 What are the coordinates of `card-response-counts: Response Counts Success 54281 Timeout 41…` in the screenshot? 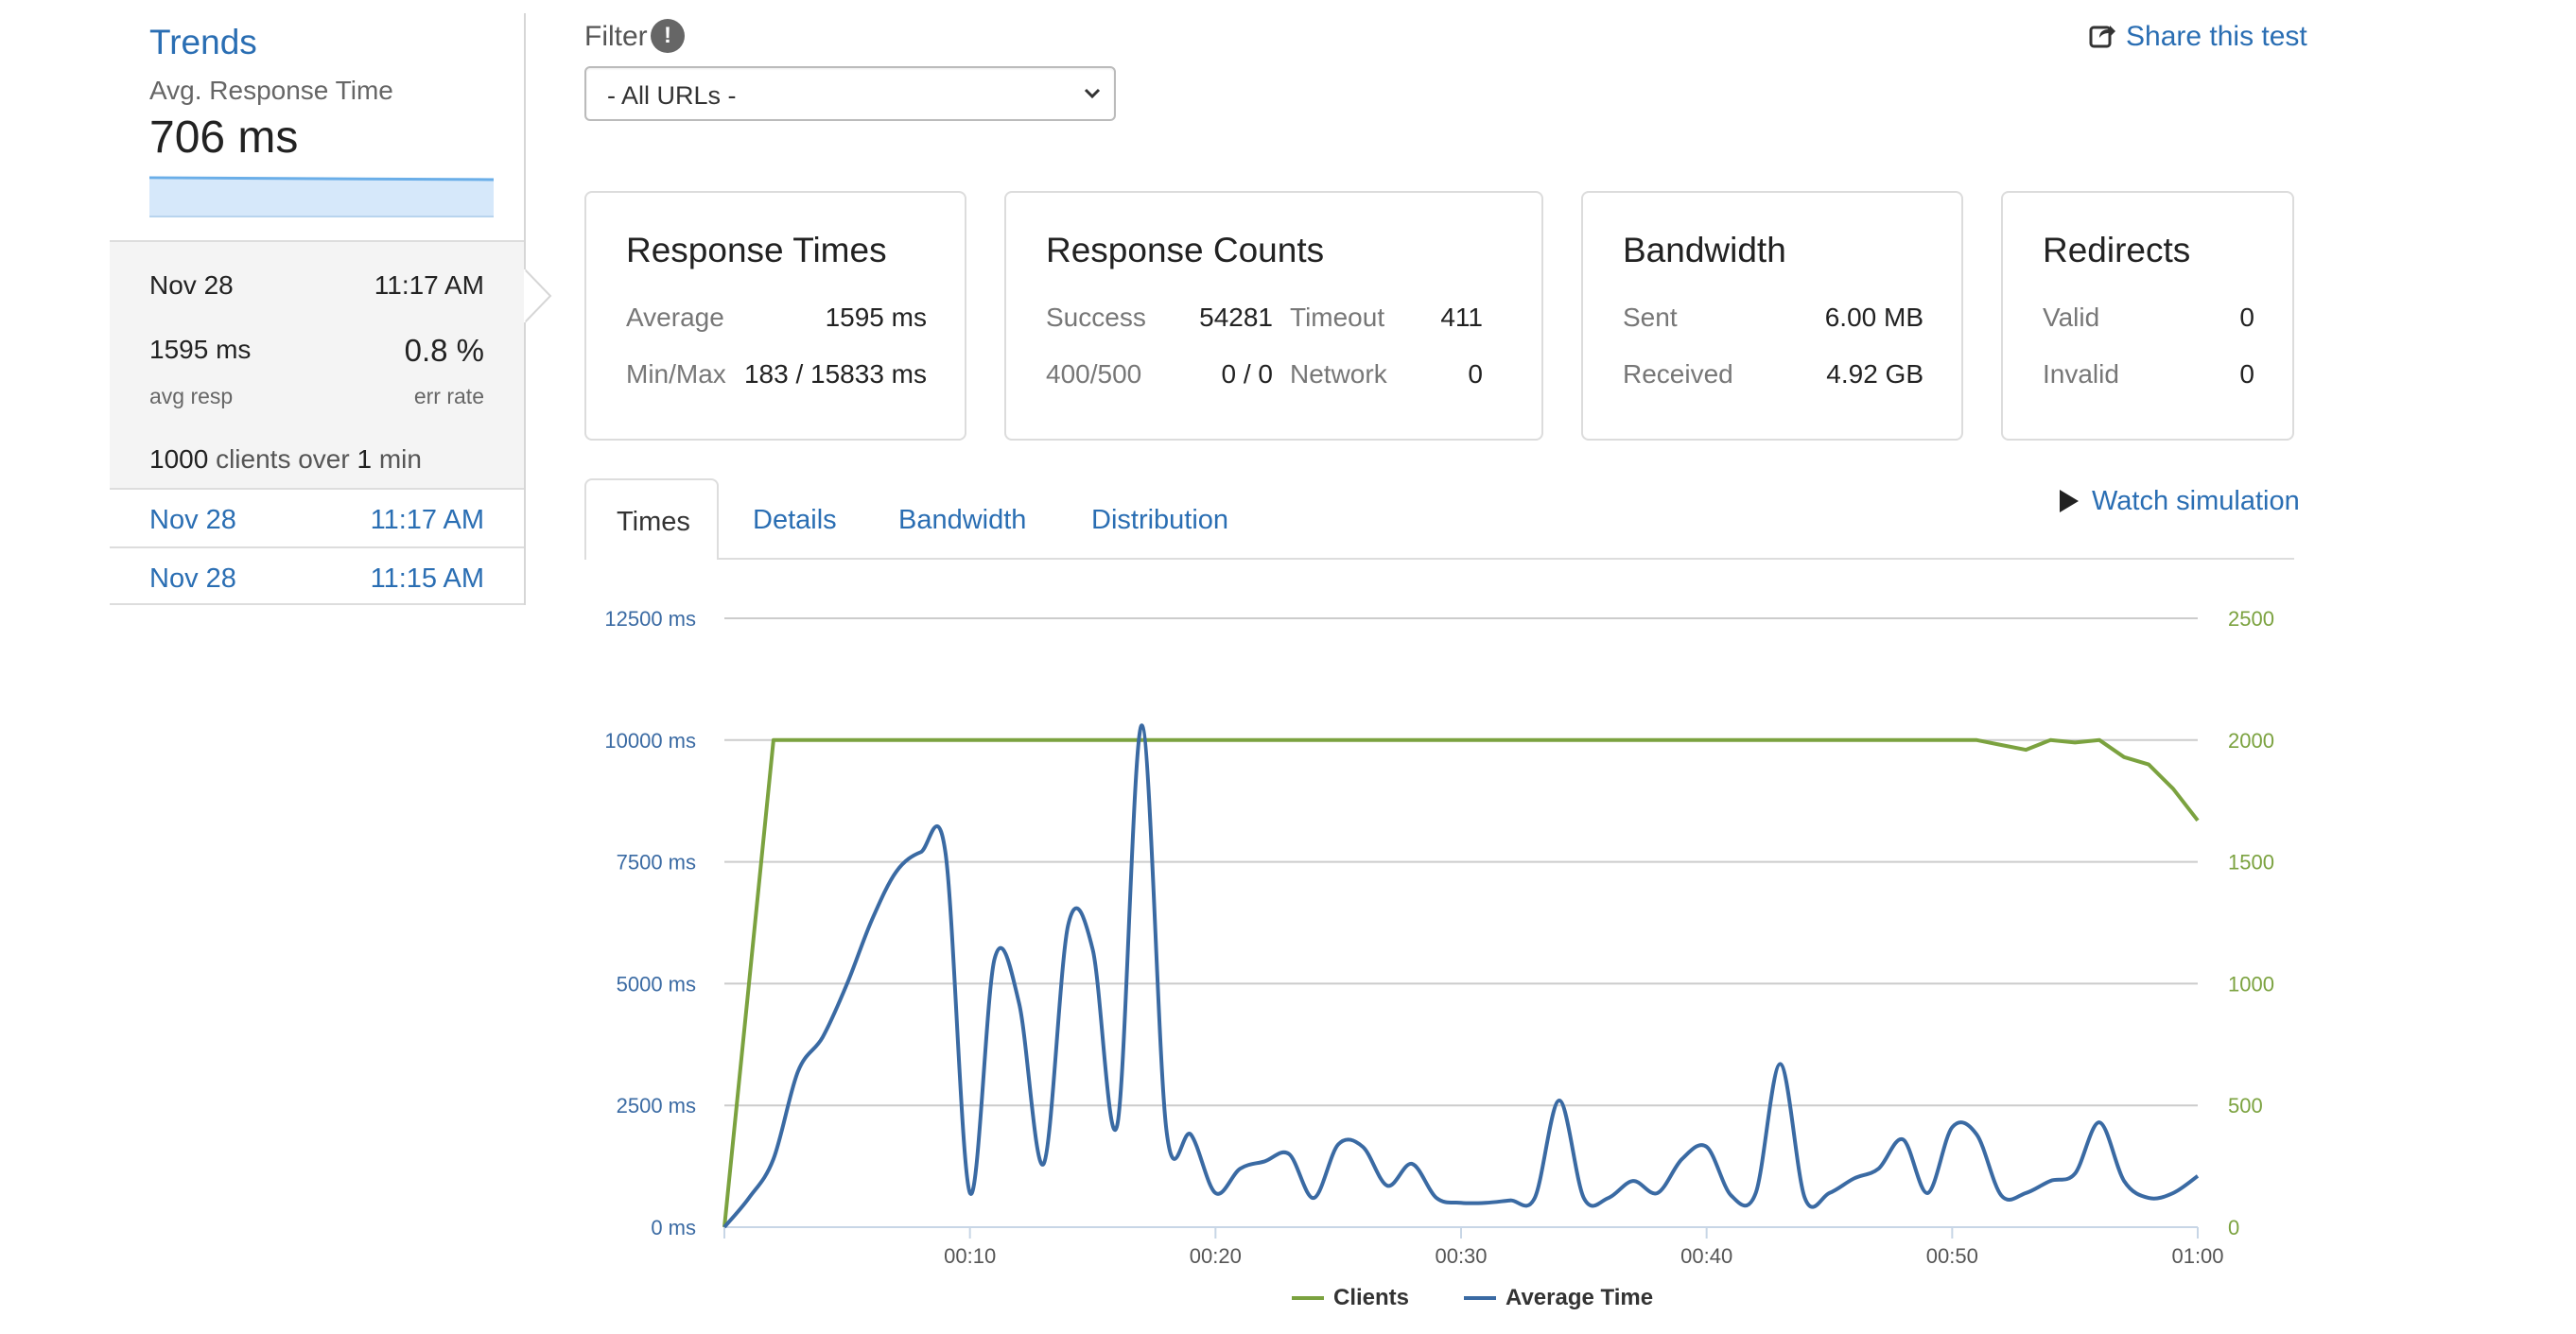 It's located at (1273, 316).